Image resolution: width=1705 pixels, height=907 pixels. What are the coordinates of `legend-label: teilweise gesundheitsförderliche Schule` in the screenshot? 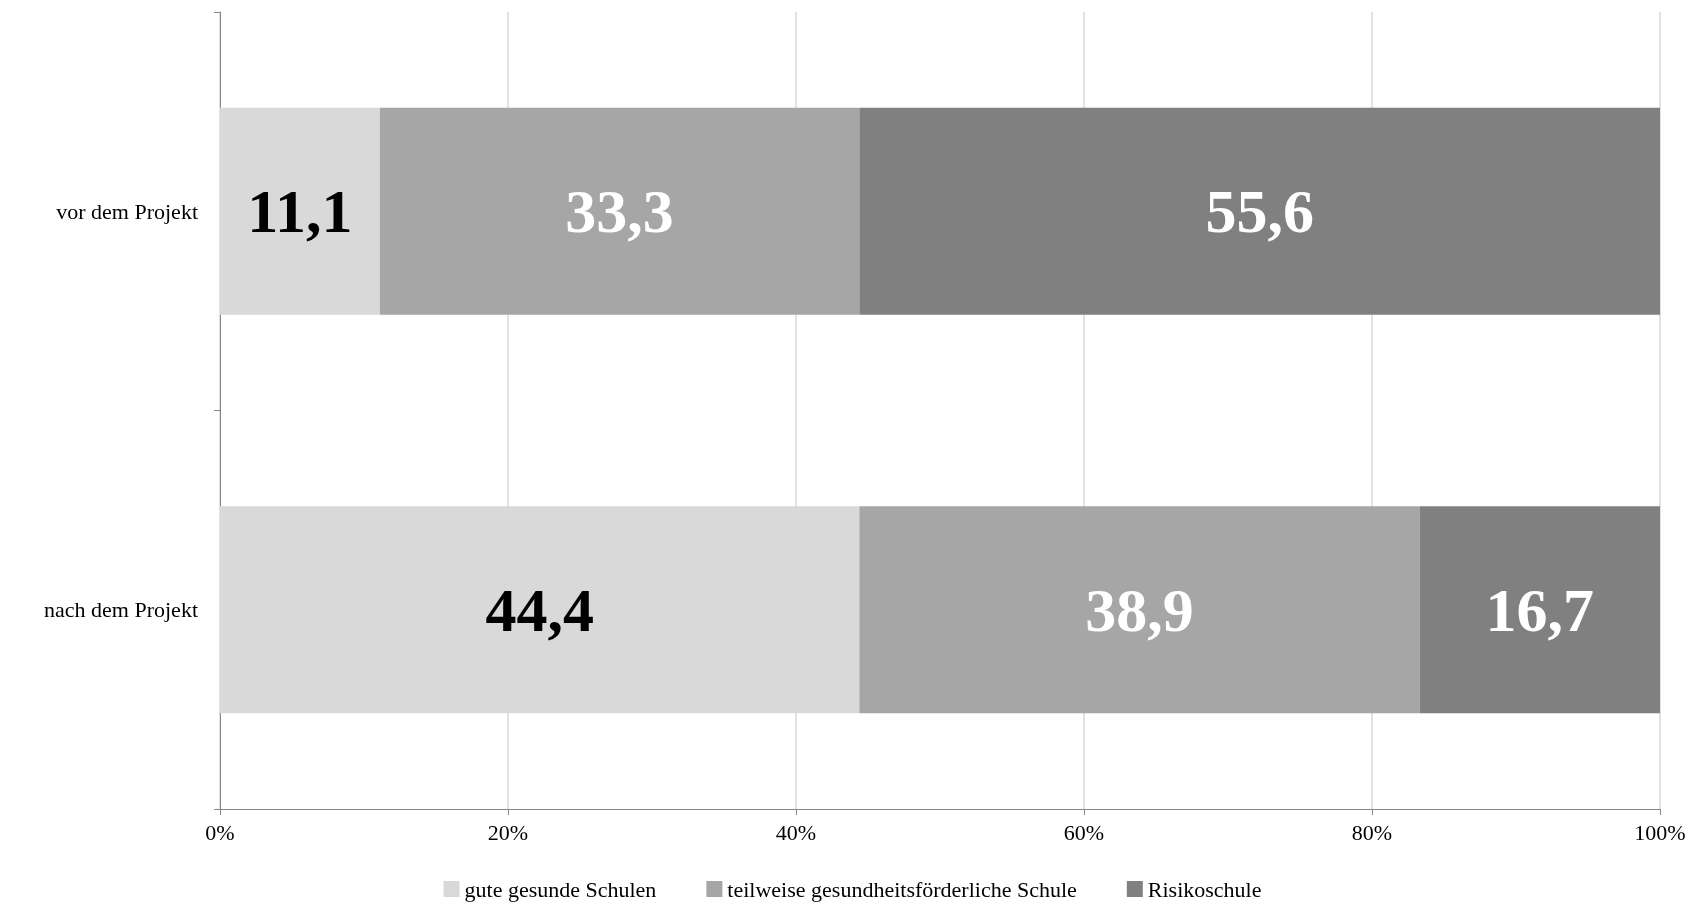 It's located at (902, 889).